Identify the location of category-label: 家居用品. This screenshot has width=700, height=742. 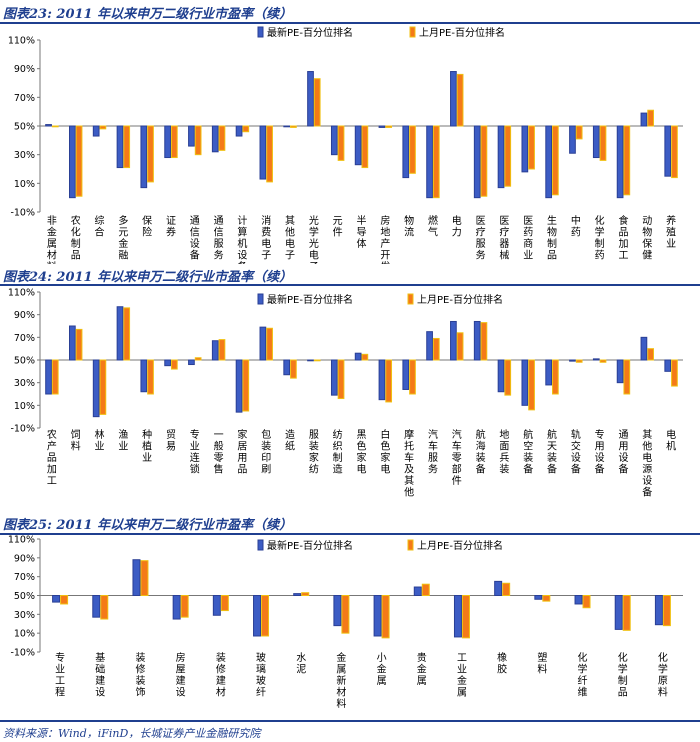
(242, 452).